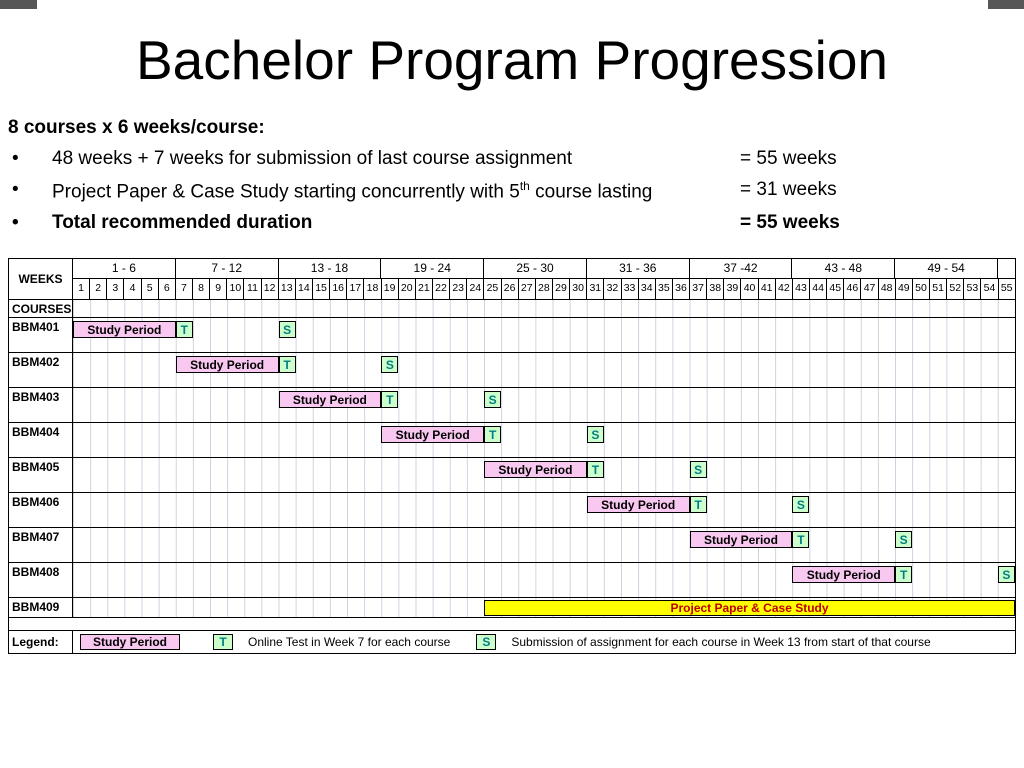 The image size is (1024, 768). Describe the element at coordinates (973, 289) in the screenshot. I see `week-number: 53` at that location.